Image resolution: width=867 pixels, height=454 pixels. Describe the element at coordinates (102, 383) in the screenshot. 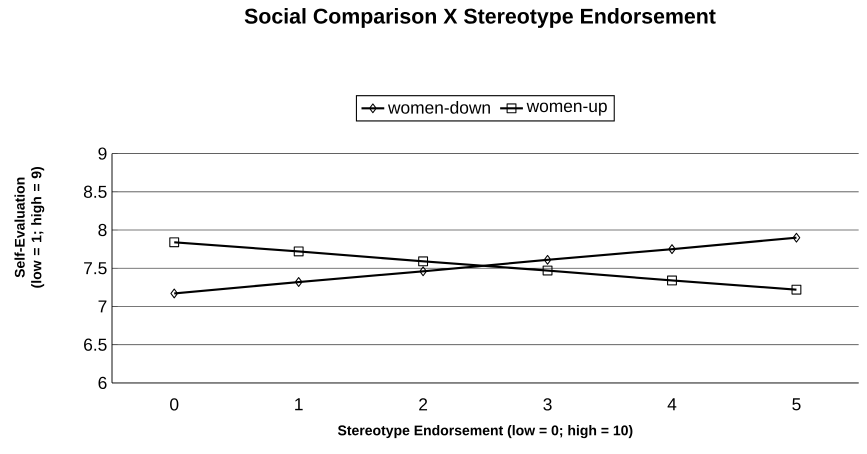

I see `y-tick-label: 6` at that location.